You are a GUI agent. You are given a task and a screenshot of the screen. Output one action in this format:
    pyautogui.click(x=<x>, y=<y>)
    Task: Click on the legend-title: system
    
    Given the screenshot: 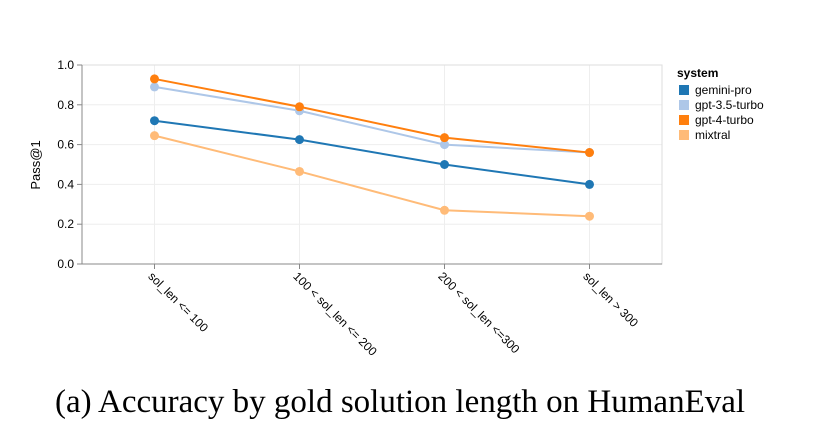 What is the action you would take?
    pyautogui.click(x=697, y=73)
    